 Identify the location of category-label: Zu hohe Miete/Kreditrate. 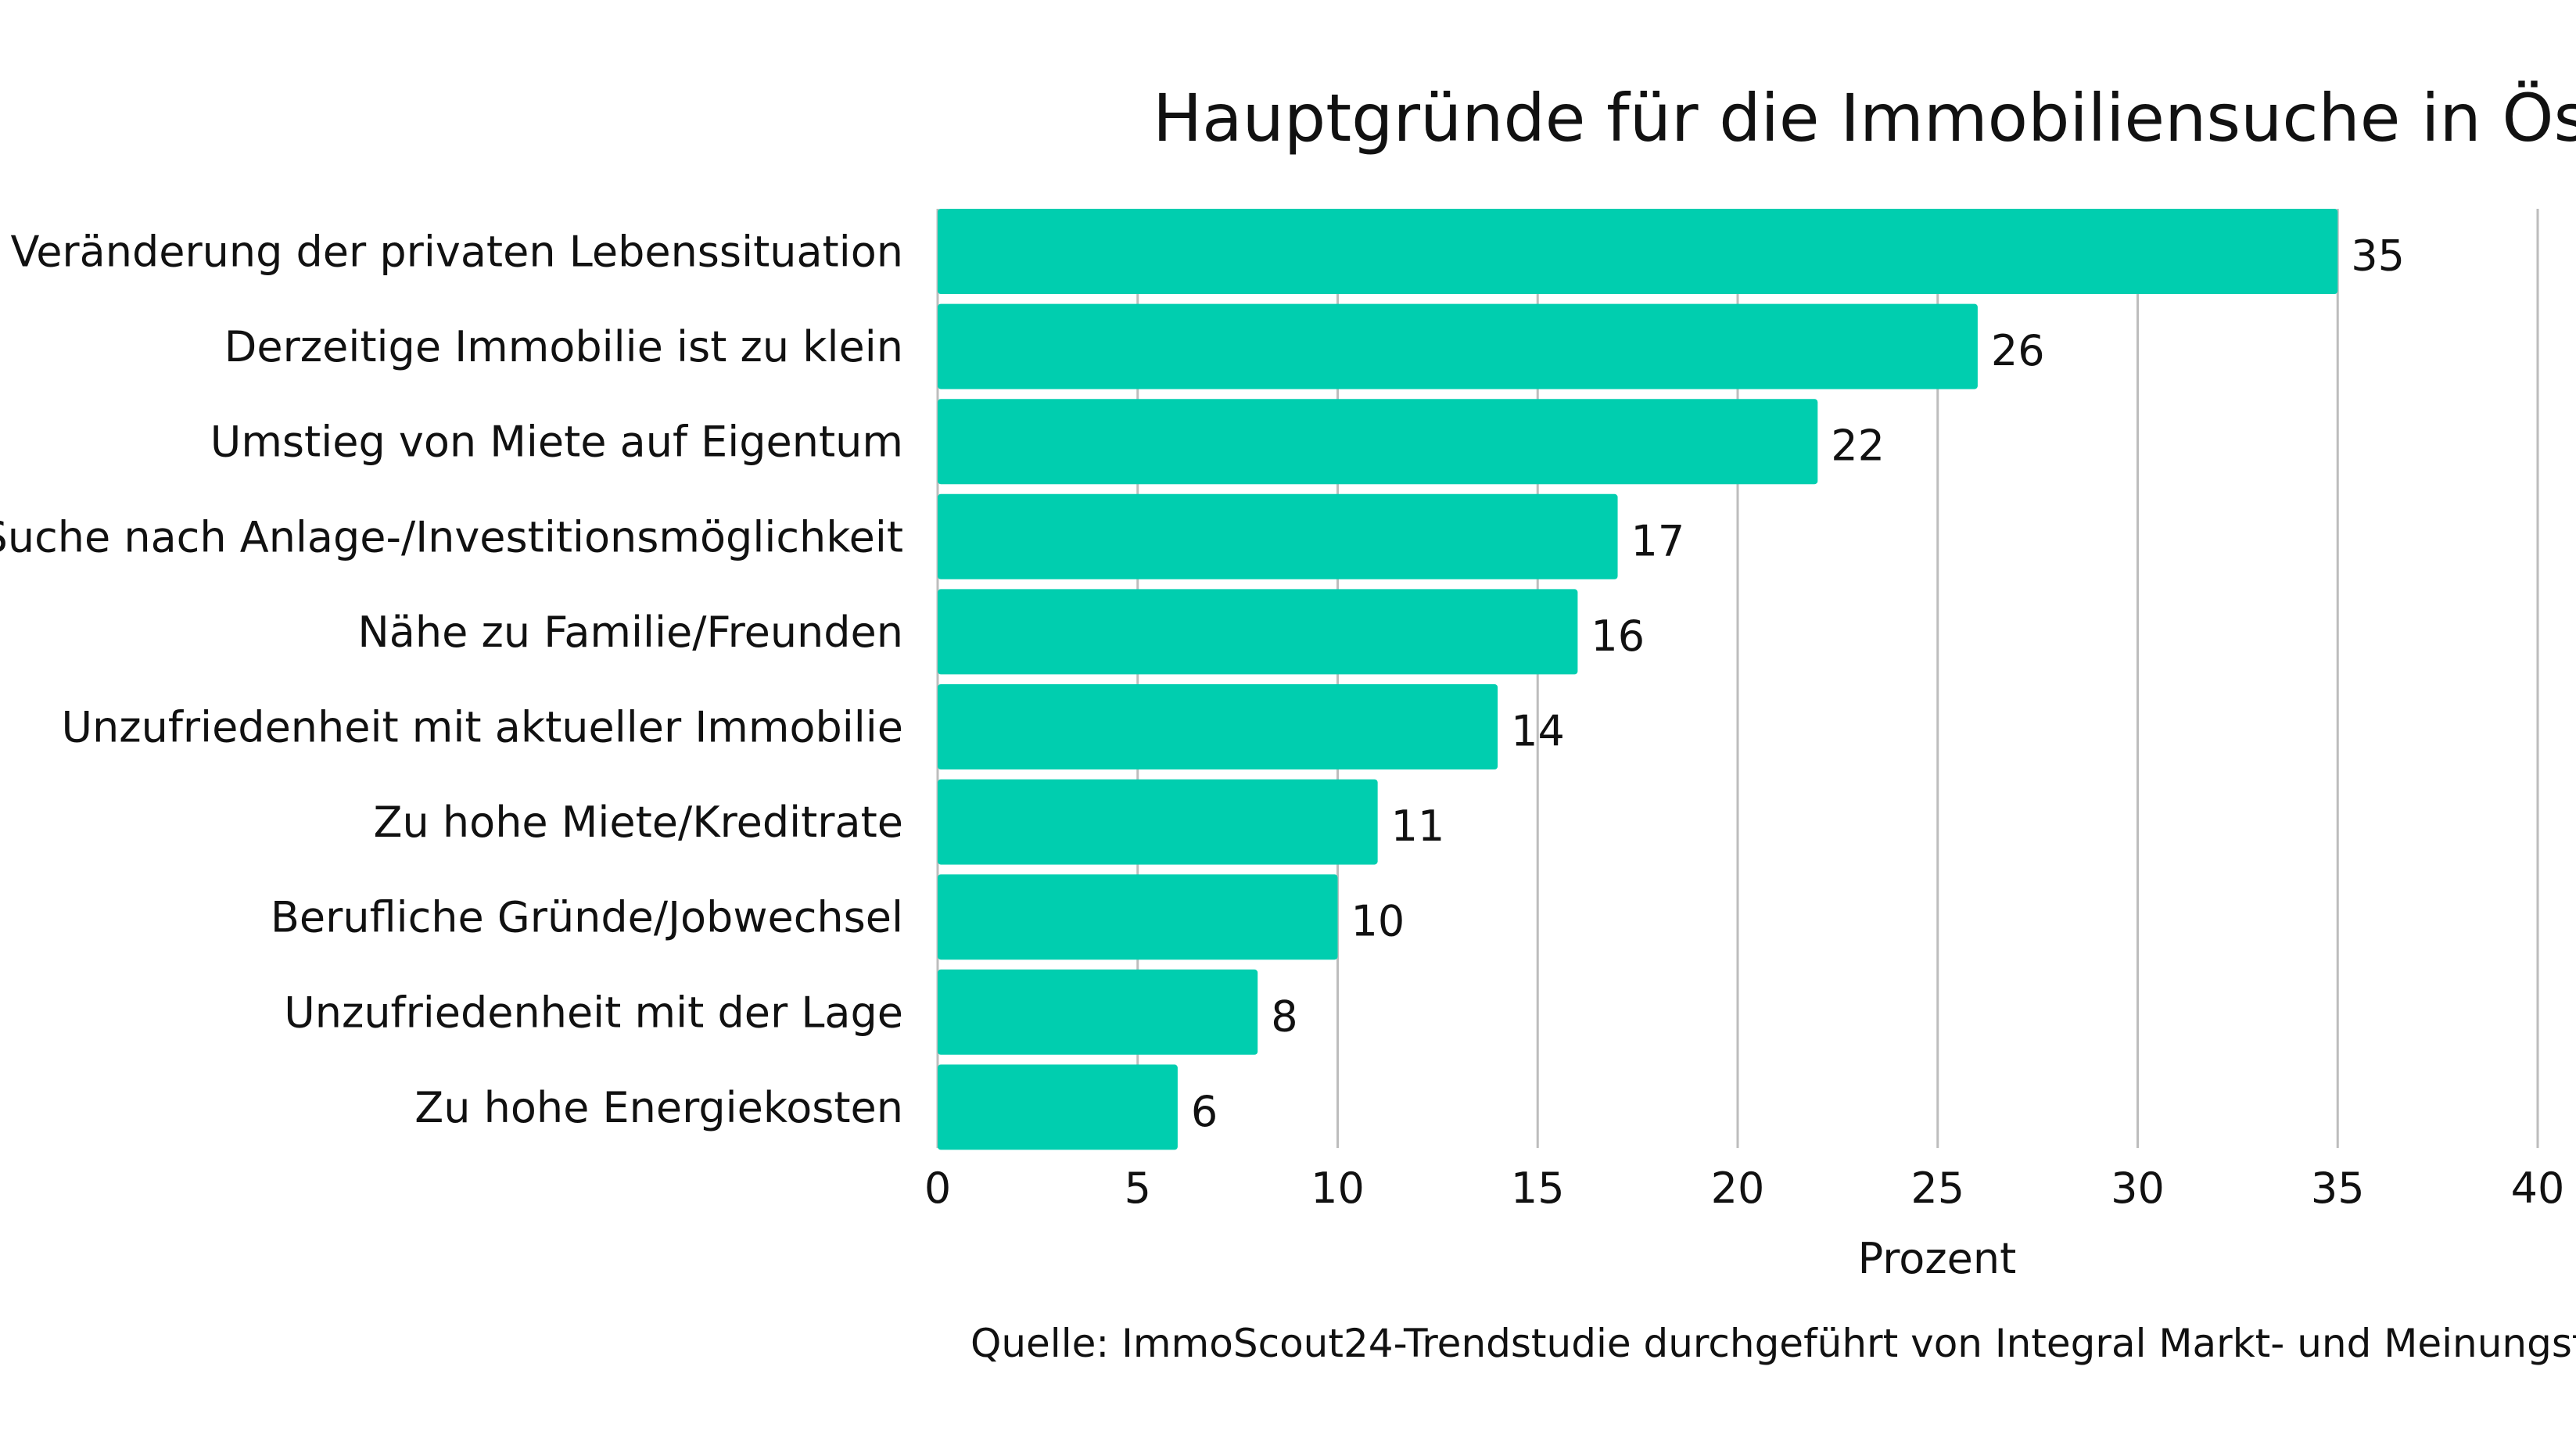
(638, 822).